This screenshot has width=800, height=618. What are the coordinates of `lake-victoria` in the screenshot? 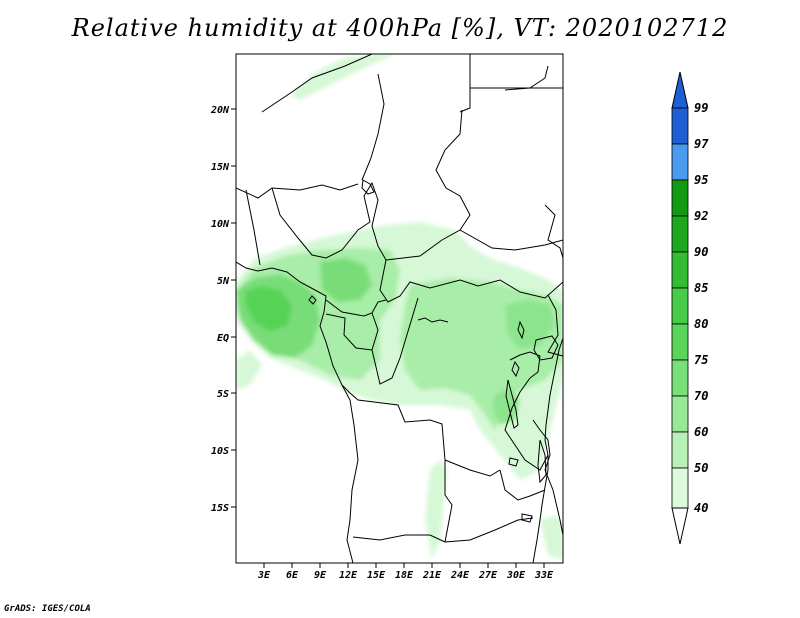 It's located at (546, 348).